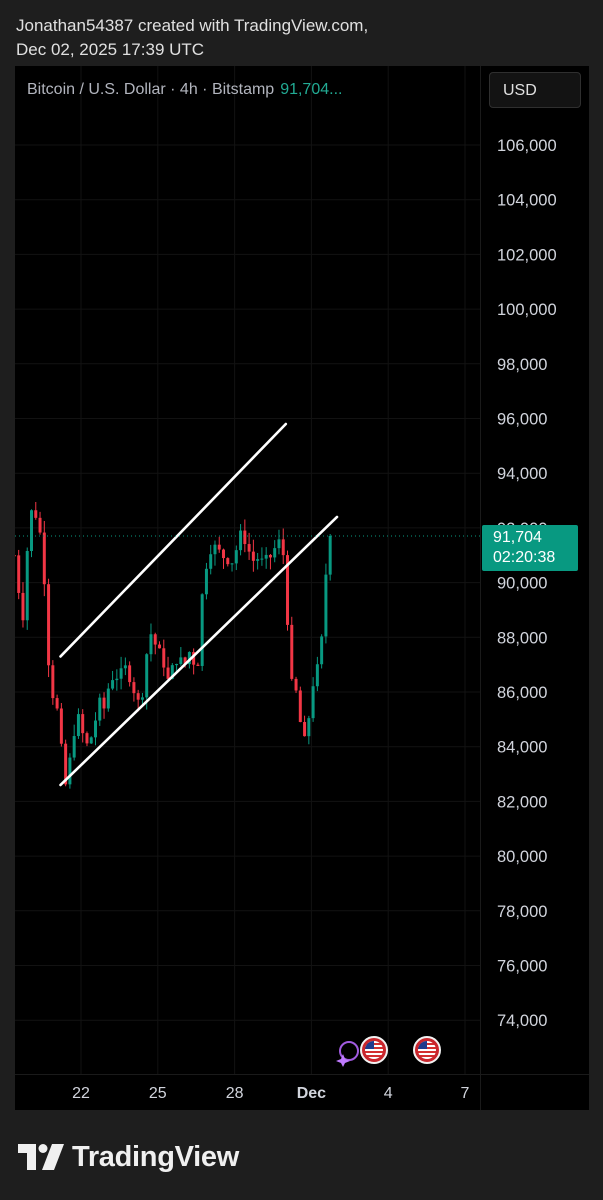 Image resolution: width=603 pixels, height=1200 pixels. Describe the element at coordinates (522, 365) in the screenshot. I see `y-tick-label: 98,000` at that location.